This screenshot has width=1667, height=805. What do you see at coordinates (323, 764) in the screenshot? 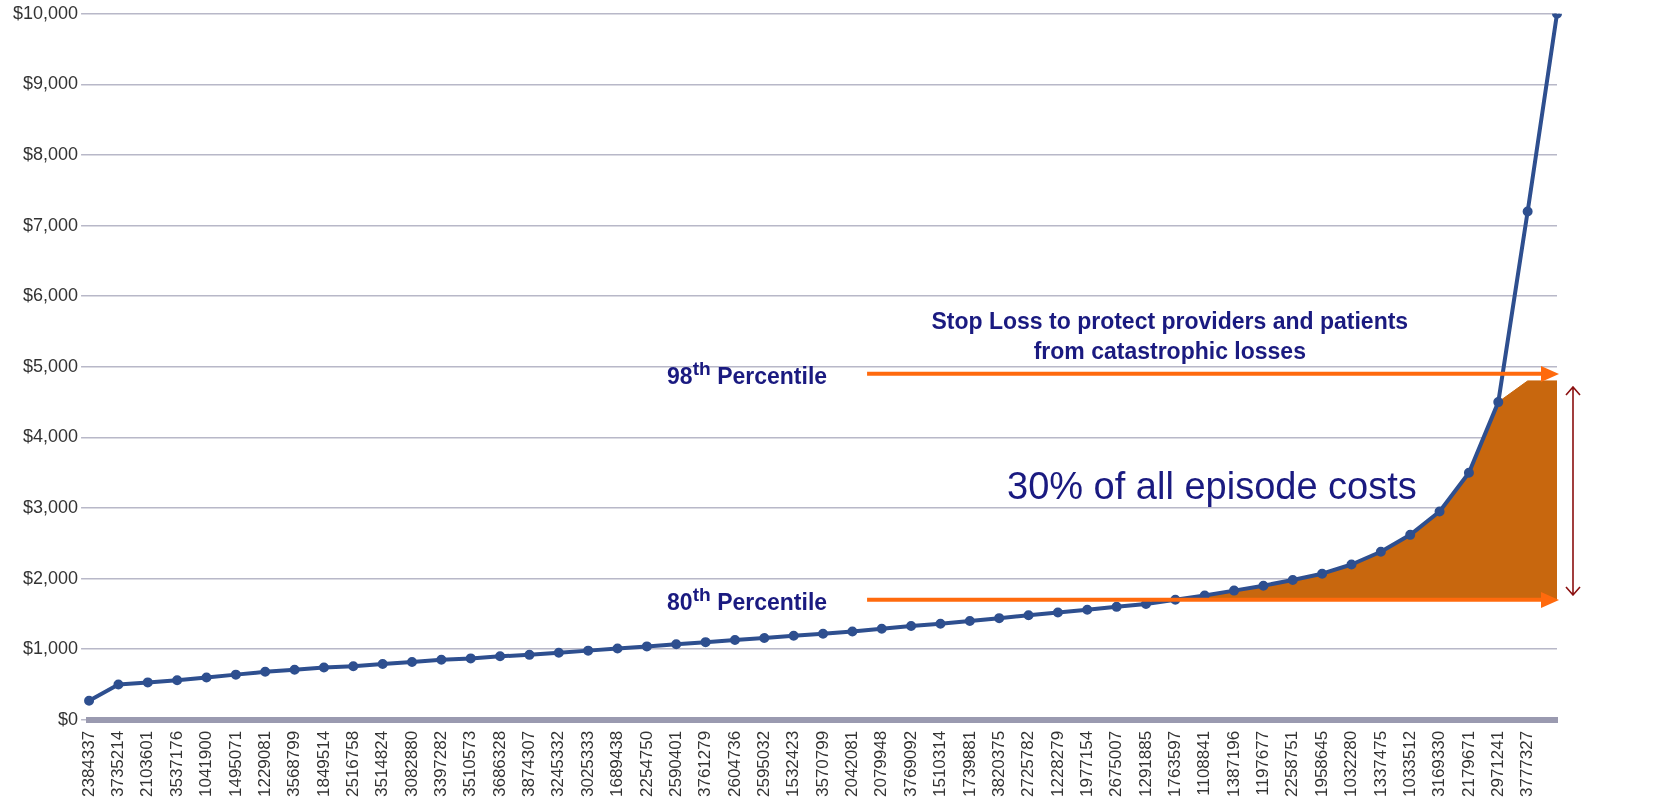
I see `x-tick-label: 1849514` at bounding box center [323, 764].